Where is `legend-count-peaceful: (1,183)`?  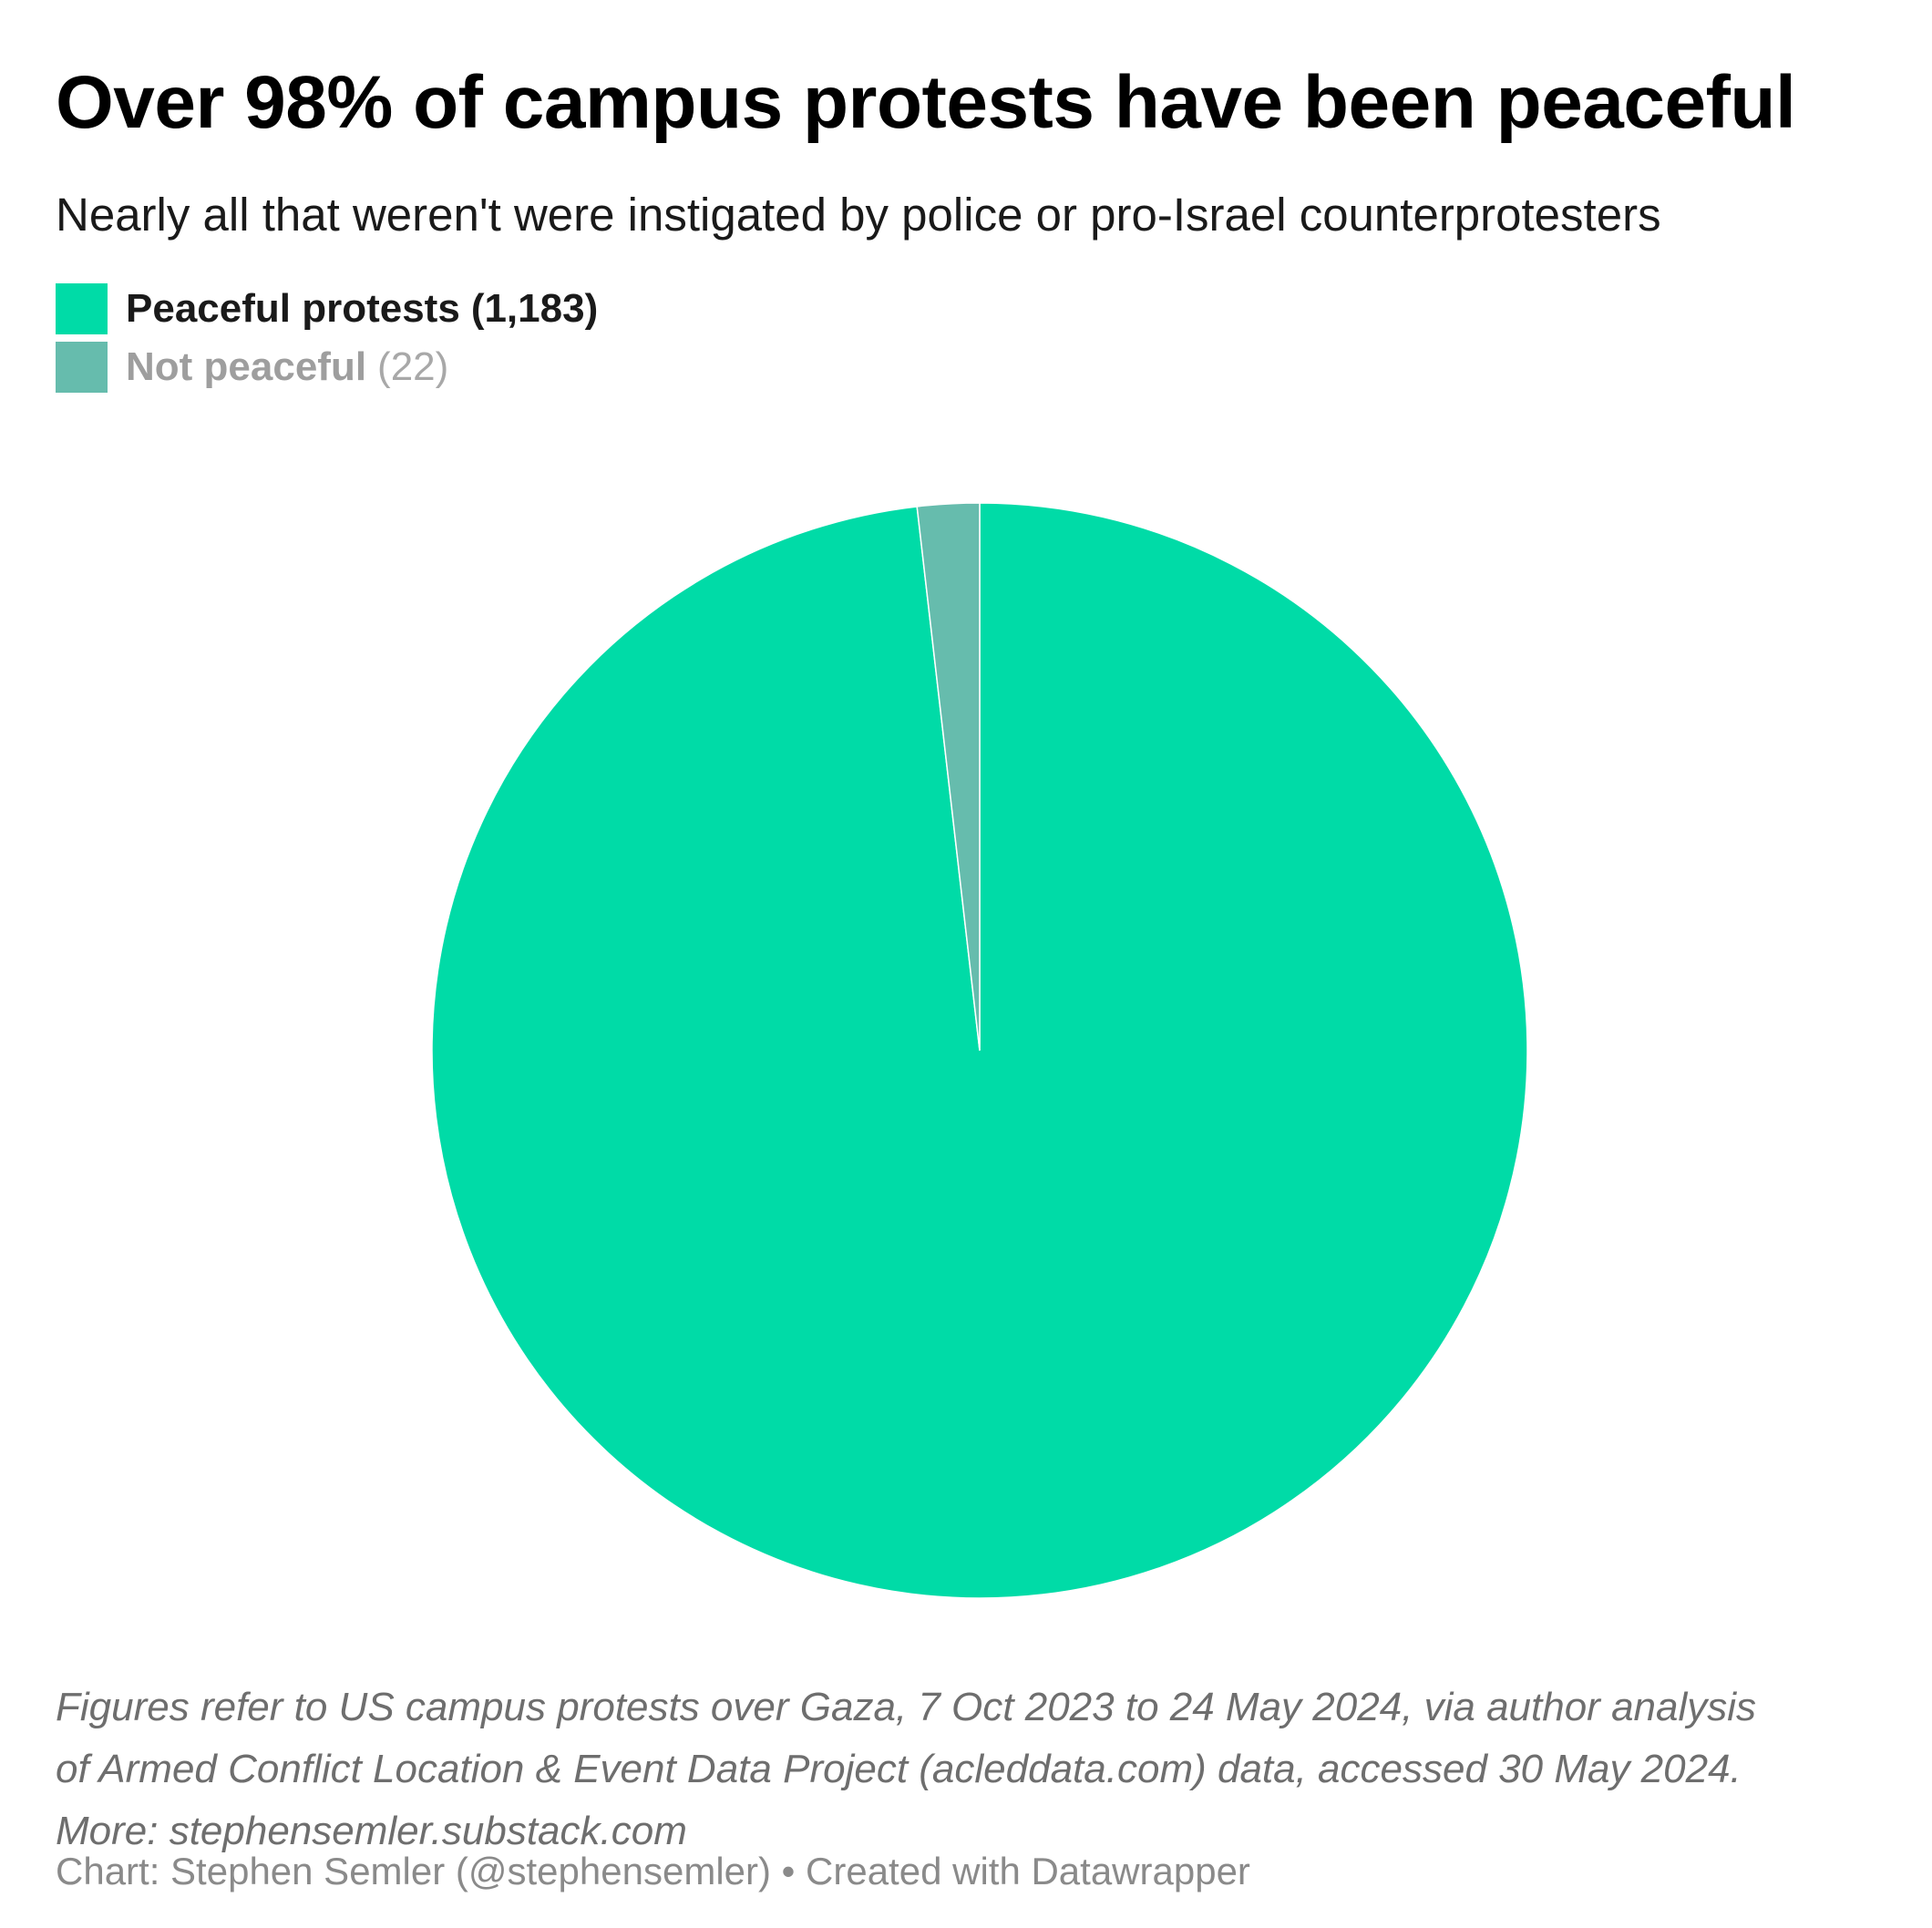
legend-count-peaceful: (1,183) is located at coordinates (534, 309).